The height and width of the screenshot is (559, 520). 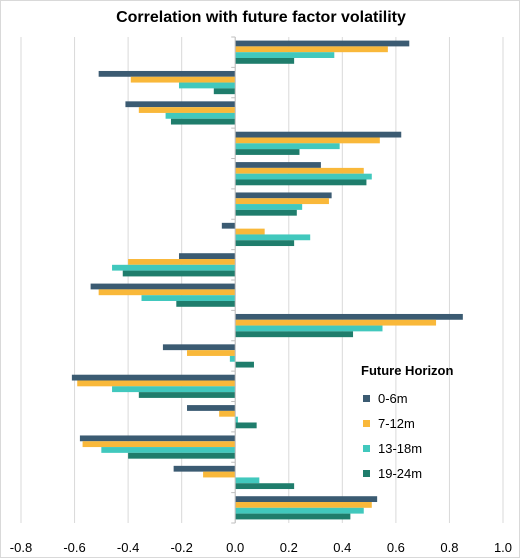 I want to click on x-tick-label: -0.6, so click(x=74, y=547).